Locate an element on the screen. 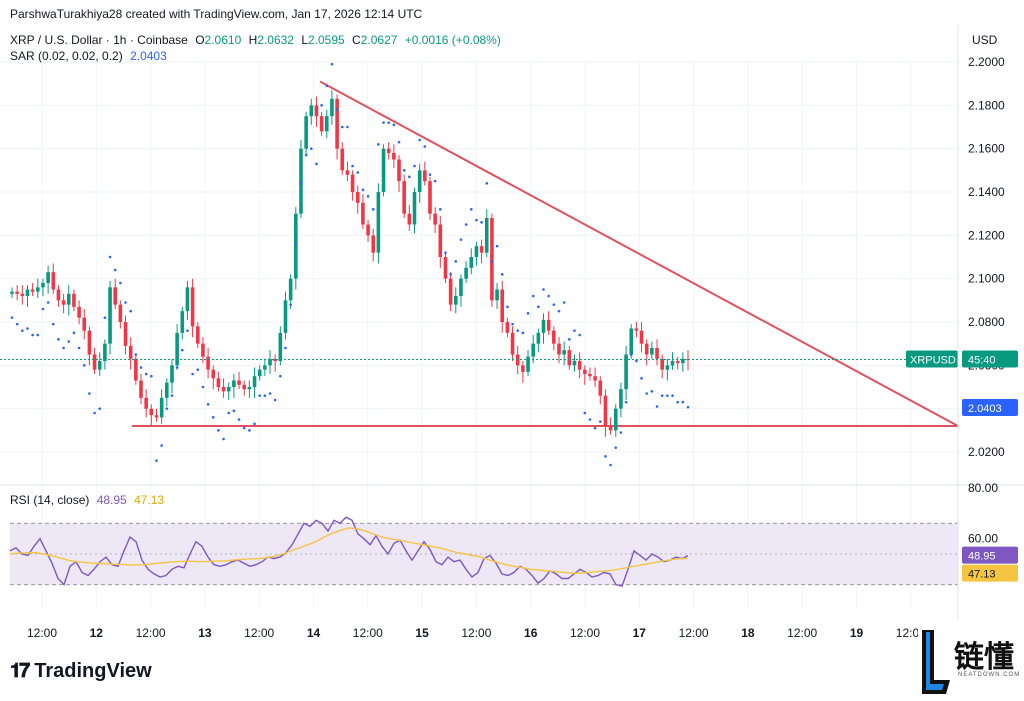  time-tick-label: 18 is located at coordinates (748, 633).